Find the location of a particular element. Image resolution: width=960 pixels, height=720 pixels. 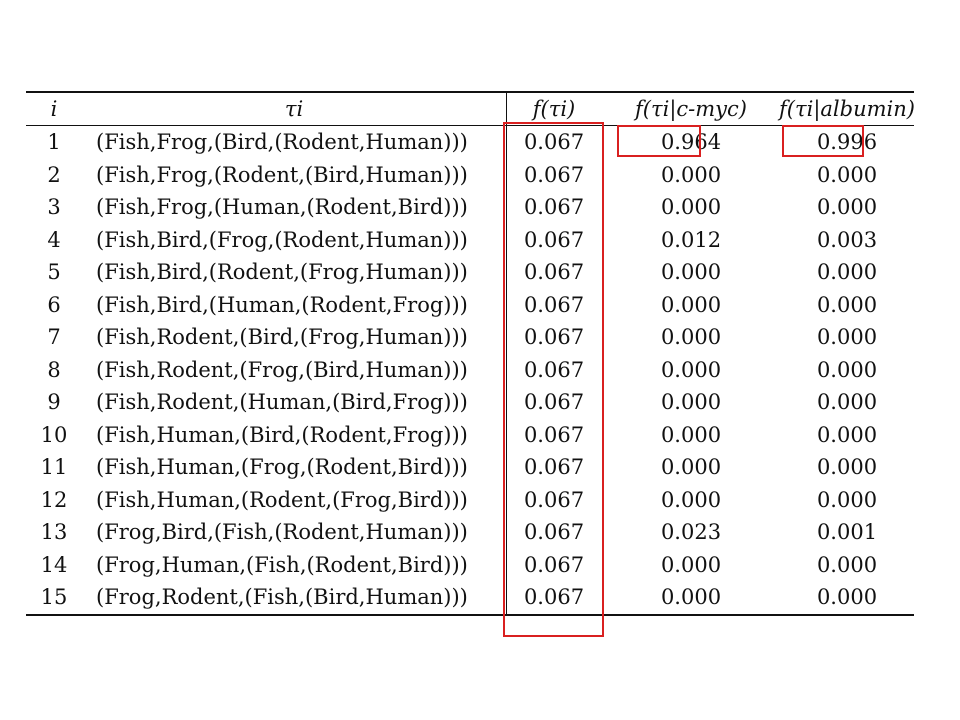

column-divider is located at coordinates (507, 353).